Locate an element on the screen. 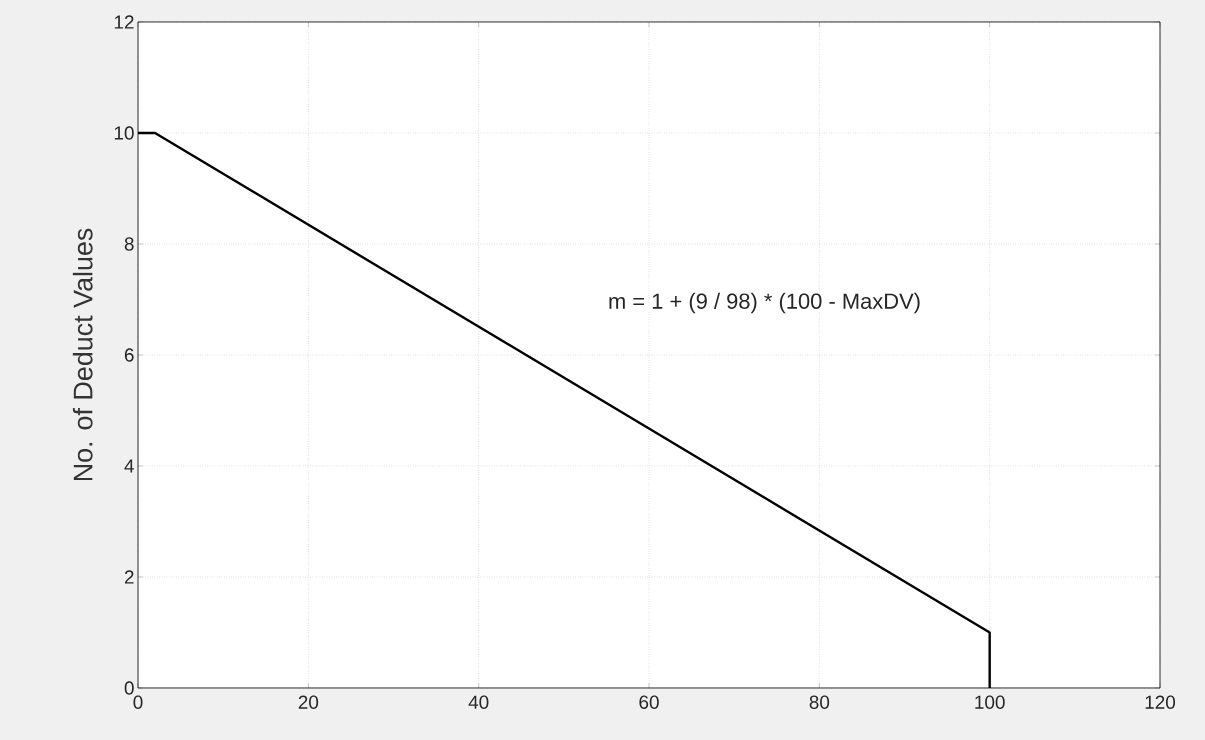 Image resolution: width=1205 pixels, height=740 pixels. x-tick-label: 120 is located at coordinates (1160, 702).